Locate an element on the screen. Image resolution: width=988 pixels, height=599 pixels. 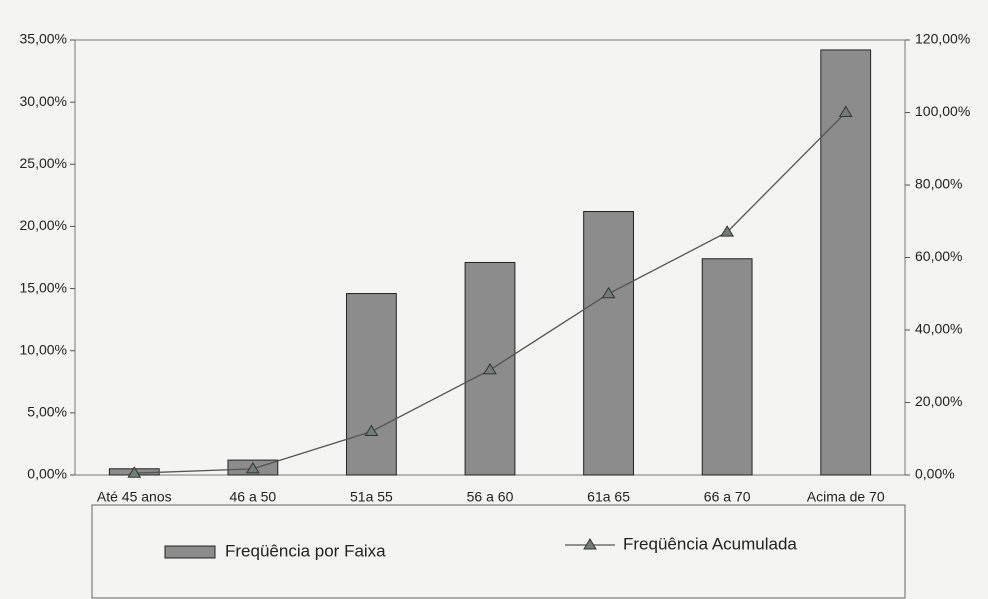
y2-tick-label: 20,00% is located at coordinates (938, 401).